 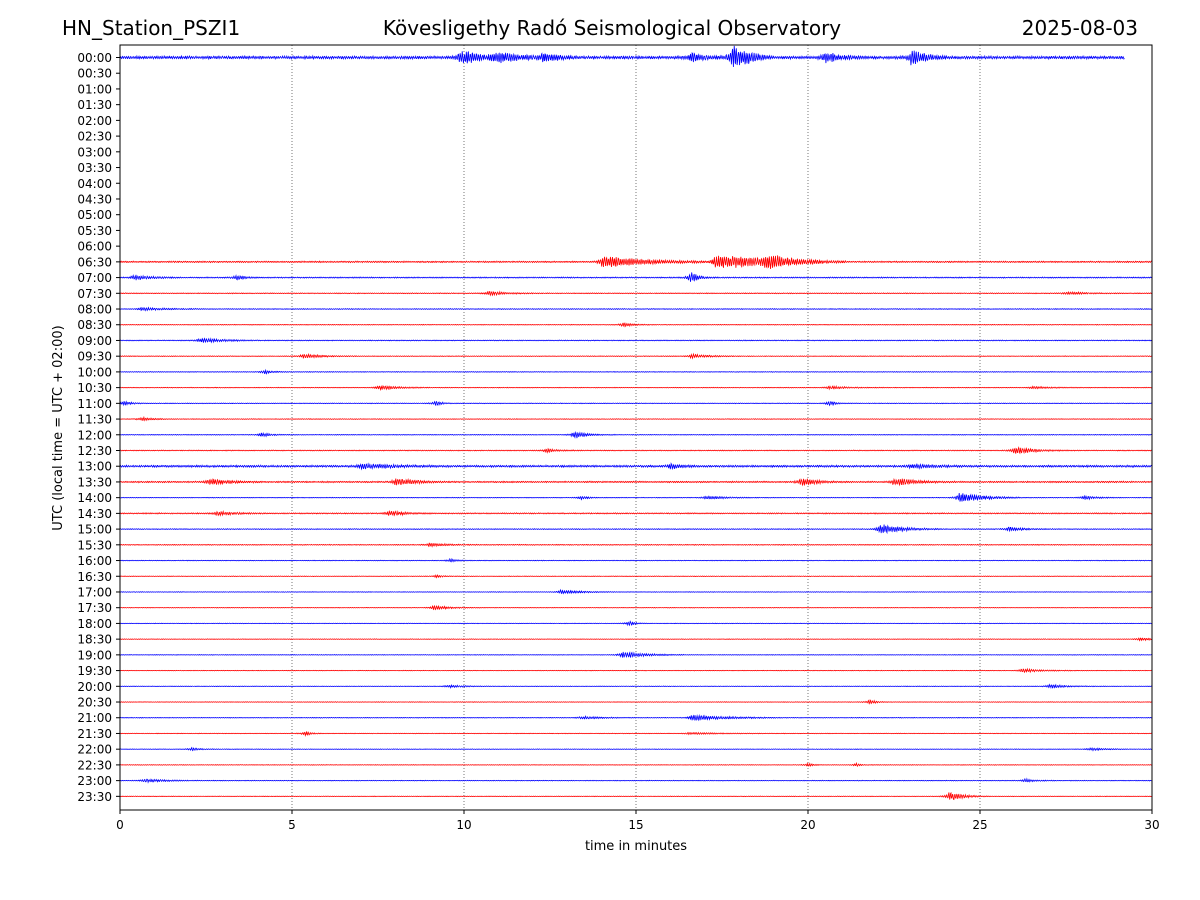 What do you see at coordinates (94, 121) in the screenshot?
I see `y-tick-label: 02:00` at bounding box center [94, 121].